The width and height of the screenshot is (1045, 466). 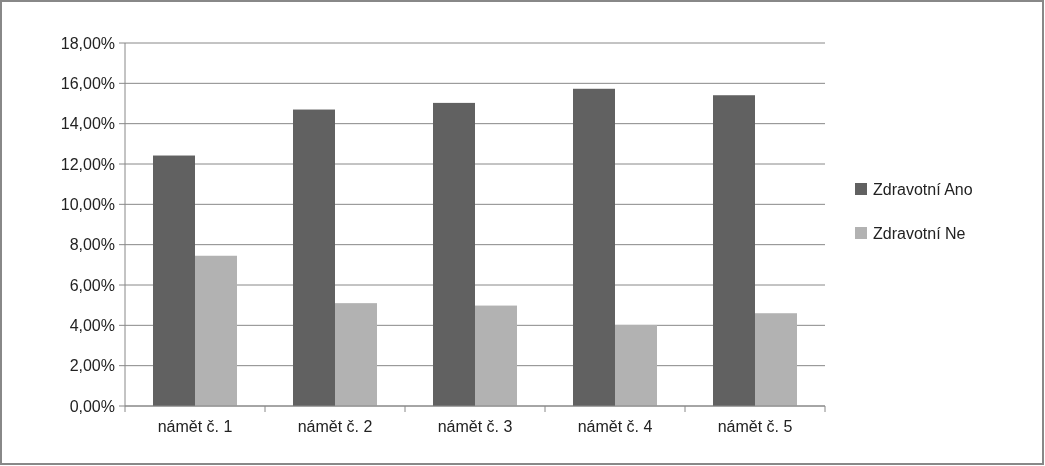 I want to click on x-tick-label: námět č. 2, so click(x=335, y=426).